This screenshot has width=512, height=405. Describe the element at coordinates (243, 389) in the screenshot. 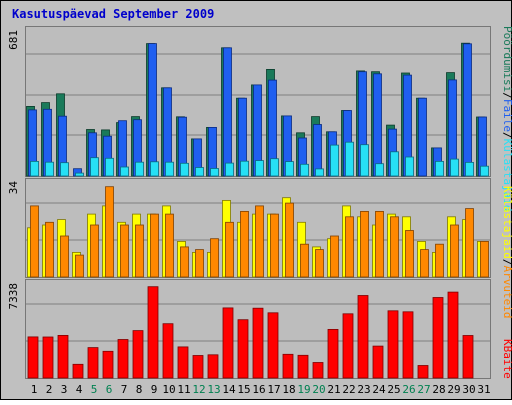

I see `x-tick-label: 15` at that location.